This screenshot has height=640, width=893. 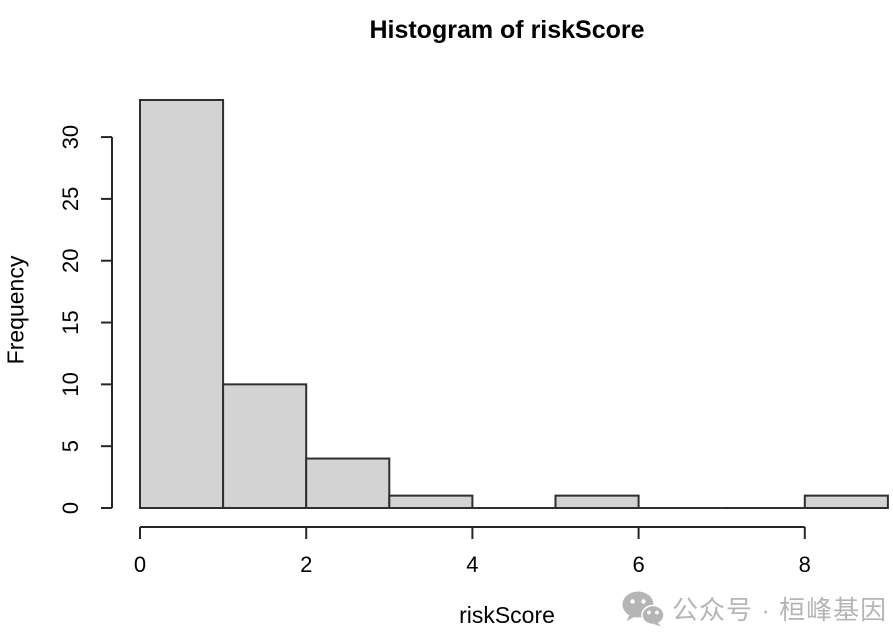 I want to click on watermark: 公众号 · 桓峰基因, so click(x=754, y=608).